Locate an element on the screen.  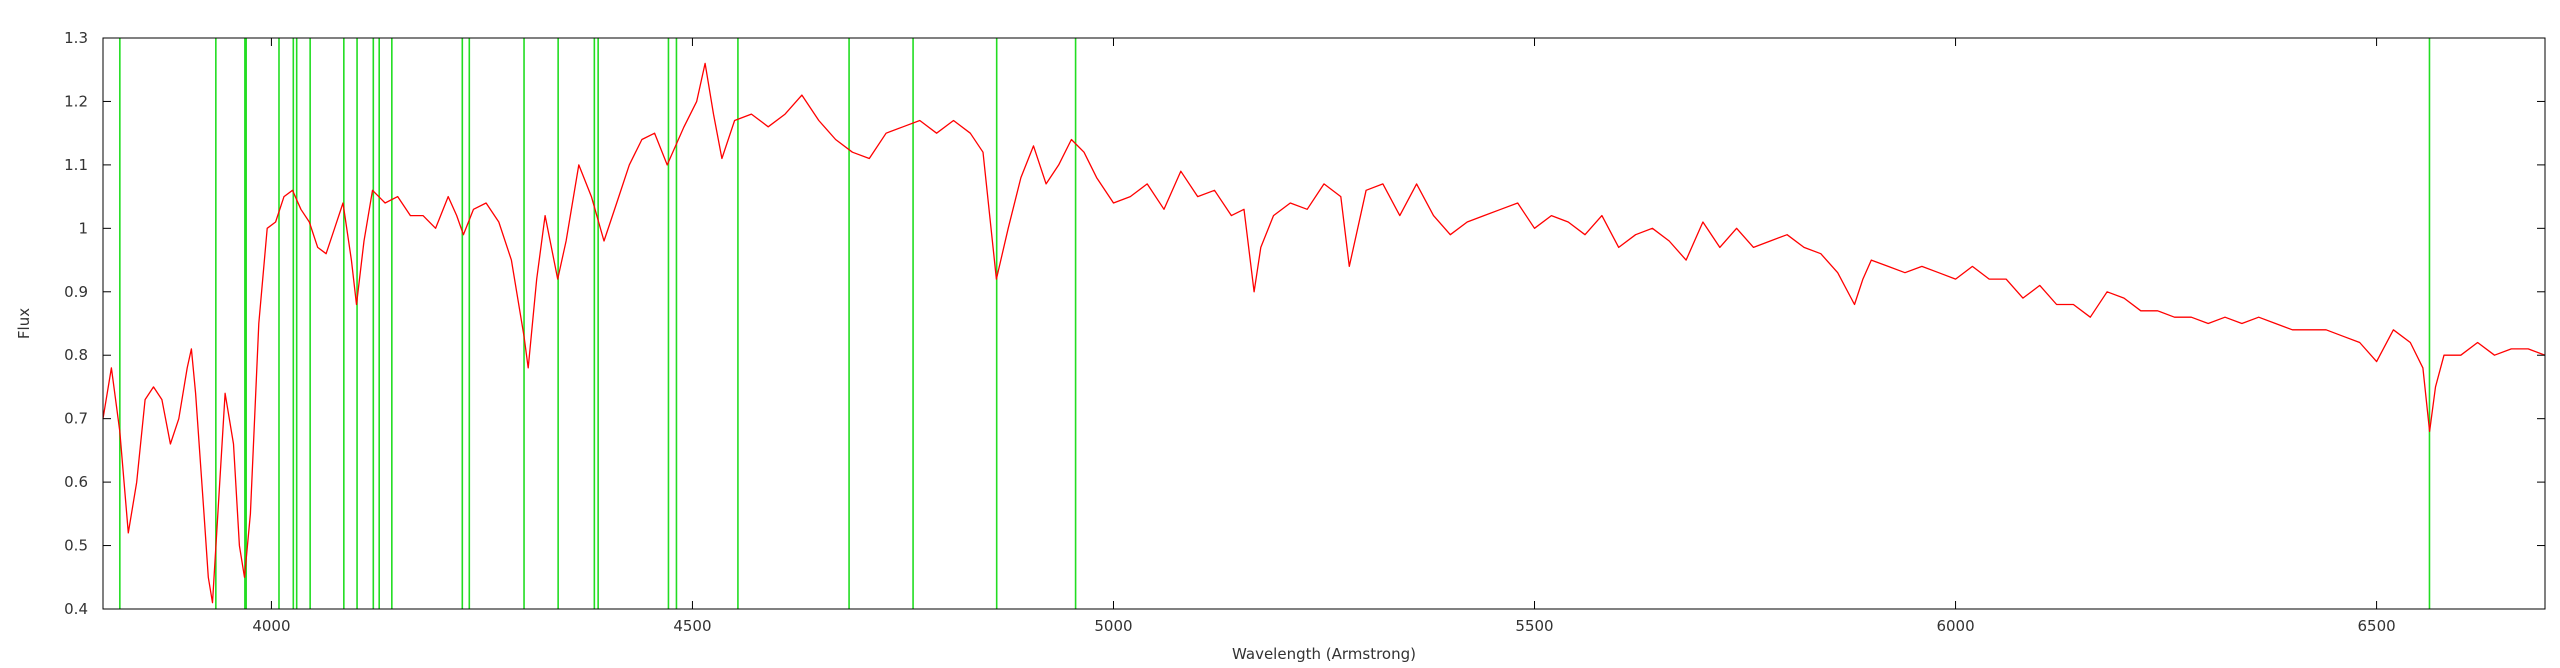
x-tick-label: 6500 is located at coordinates (2376, 626).